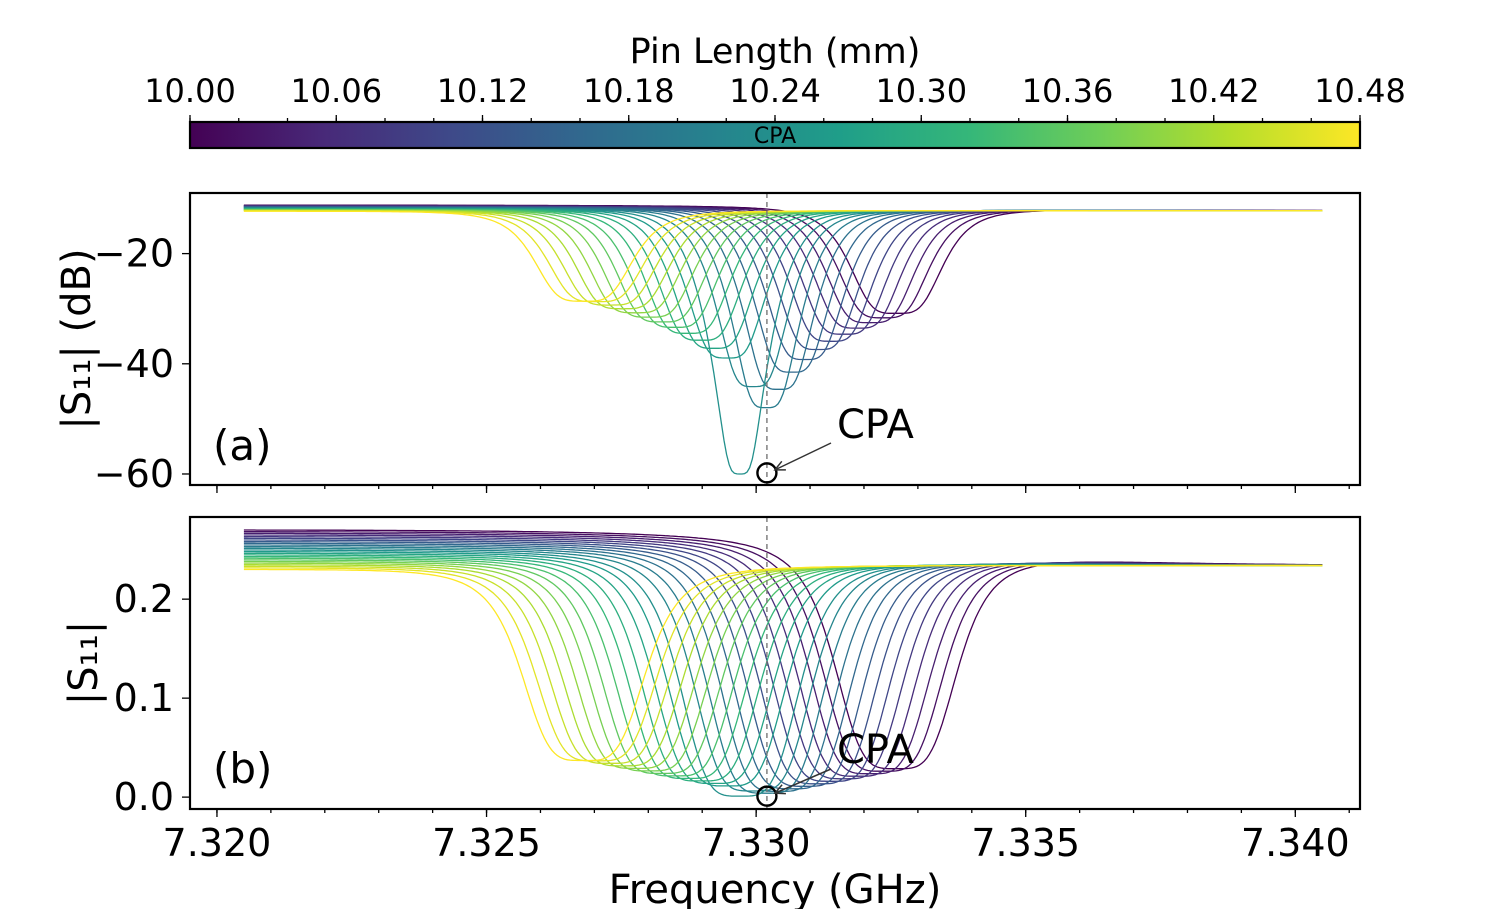 This screenshot has height=909, width=1512. What do you see at coordinates (483, 91) in the screenshot?
I see `colorbar-tick-label: 10.12` at bounding box center [483, 91].